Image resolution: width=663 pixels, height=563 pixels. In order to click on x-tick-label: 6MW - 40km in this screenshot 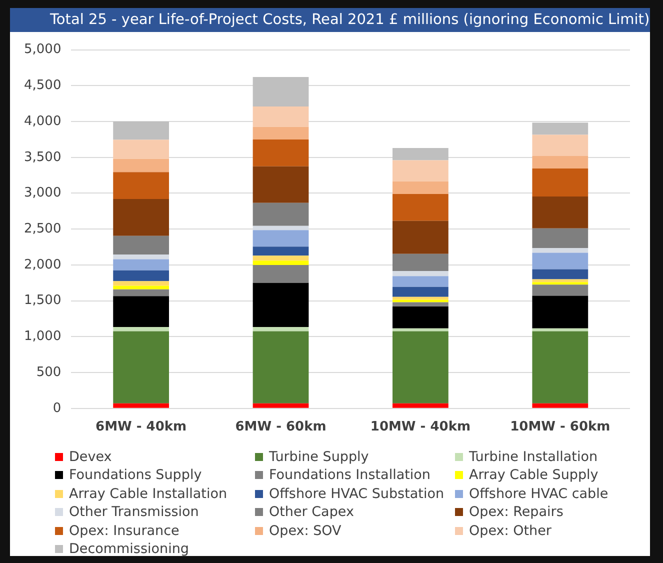, I will do `click(141, 427)`.